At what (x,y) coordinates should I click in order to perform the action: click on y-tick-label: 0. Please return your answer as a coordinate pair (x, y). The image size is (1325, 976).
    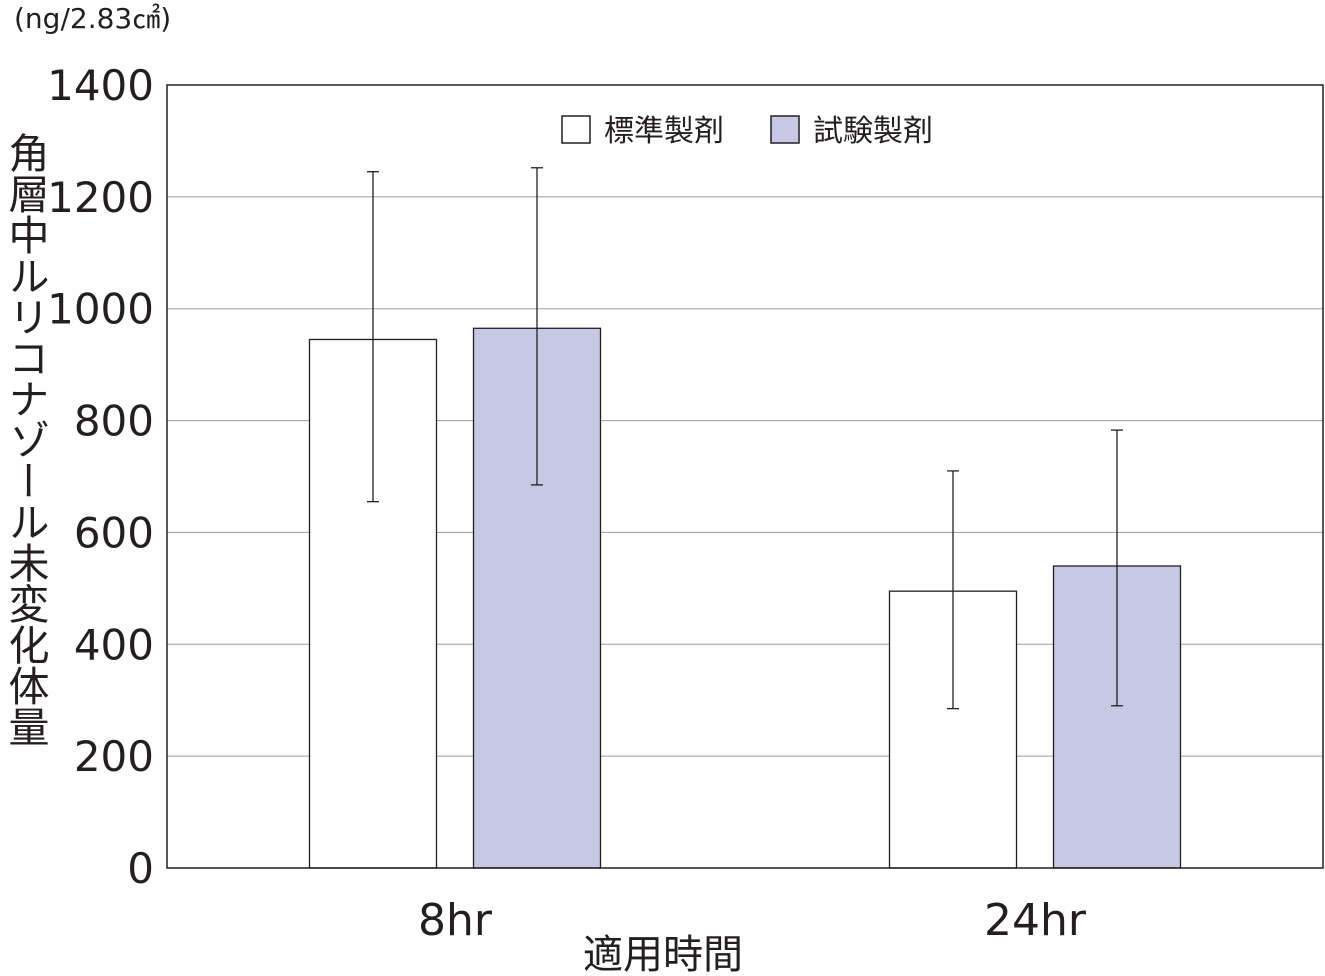
    Looking at the image, I should click on (140, 868).